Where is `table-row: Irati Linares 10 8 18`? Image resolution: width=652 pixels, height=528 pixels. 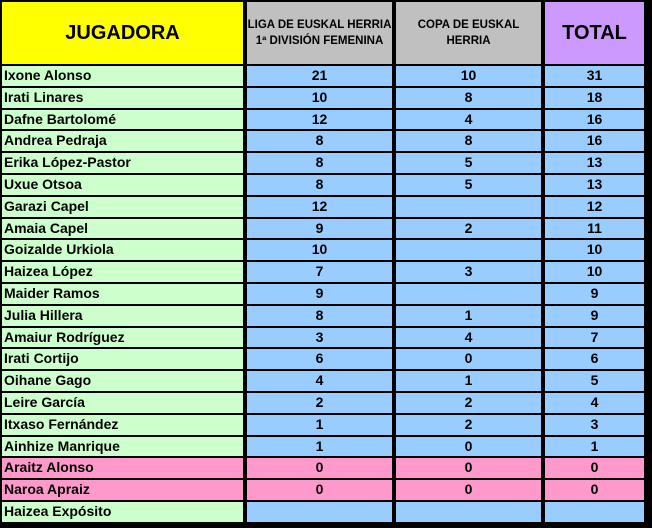 table-row: Irati Linares 10 8 18 is located at coordinates (323, 97).